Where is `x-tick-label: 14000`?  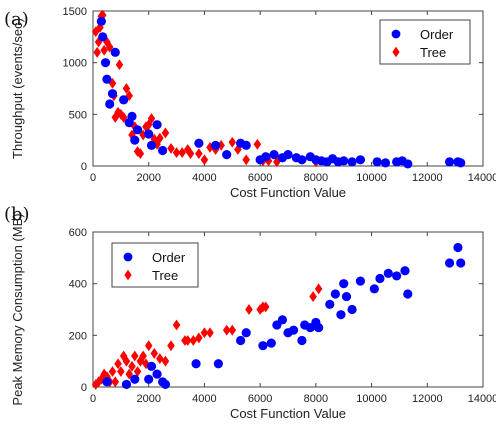 x-tick-label: 14000 is located at coordinates (482, 399).